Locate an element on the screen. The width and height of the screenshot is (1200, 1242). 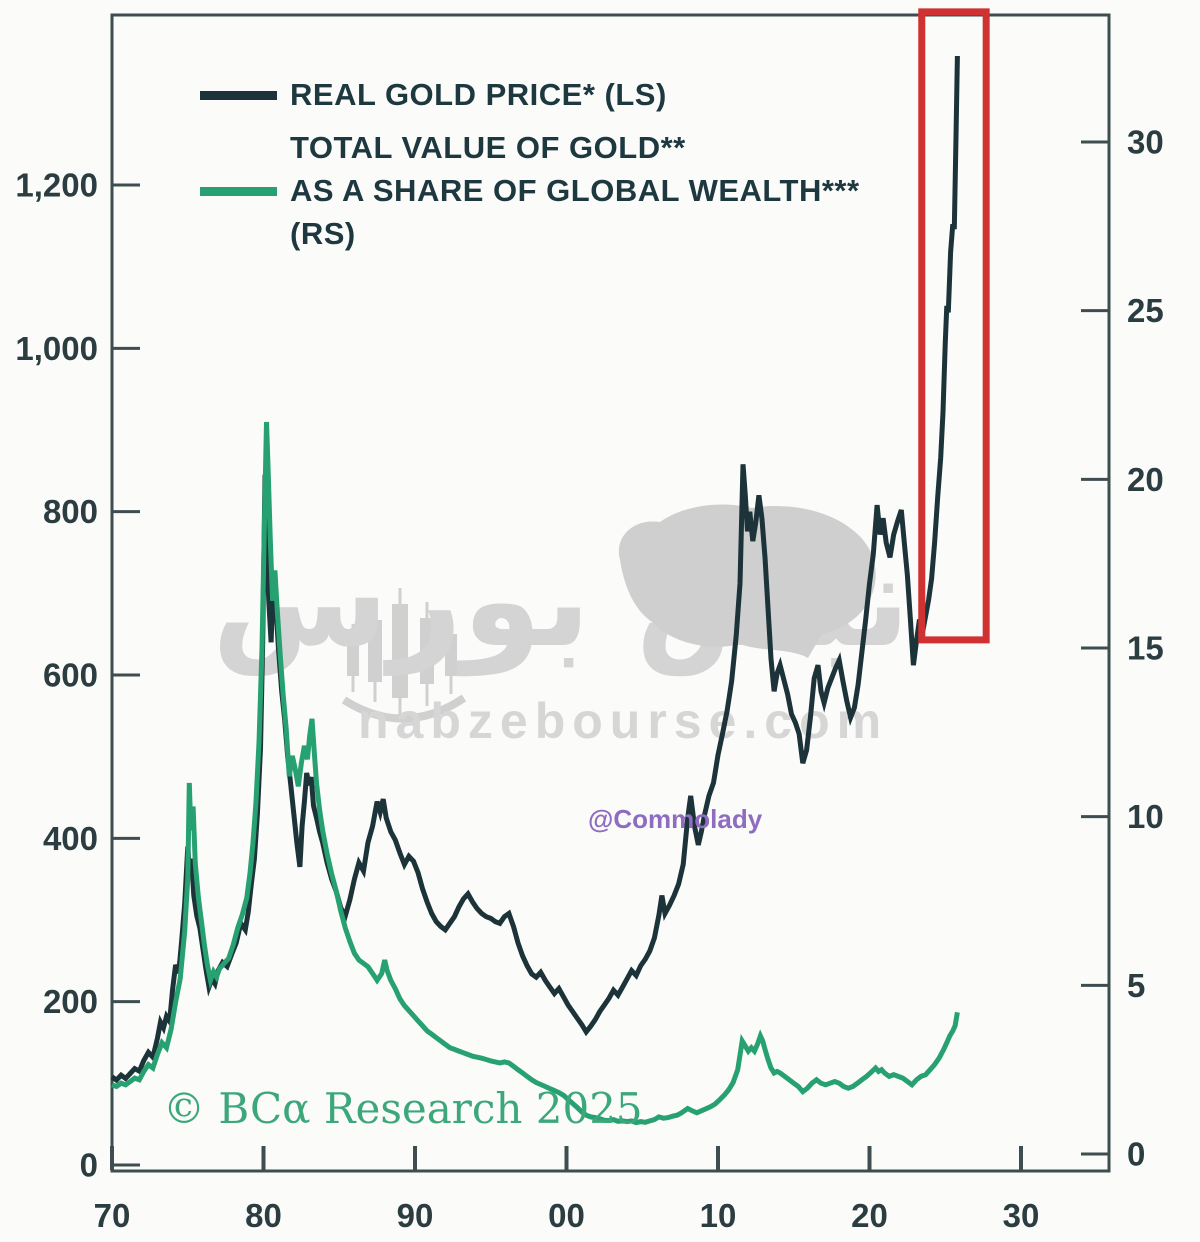
watermark-handle-text: @Commolady is located at coordinates (675, 819).